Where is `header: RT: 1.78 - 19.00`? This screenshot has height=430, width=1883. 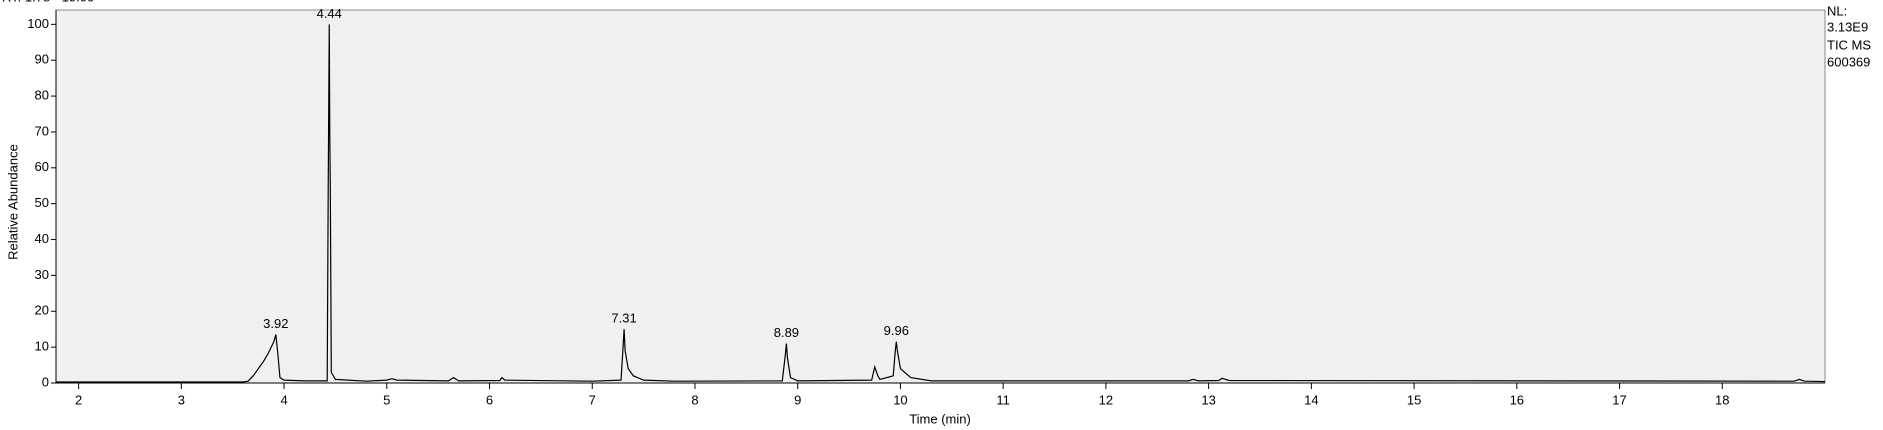 header: RT: 1.78 - 19.00 is located at coordinates (48, 2).